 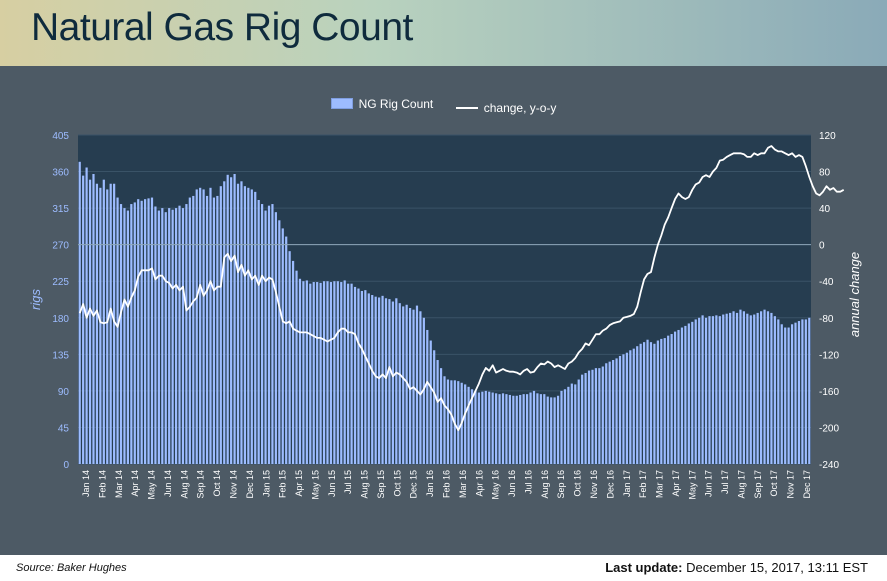 What do you see at coordinates (381, 104) in the screenshot?
I see `legend-item-rig-count: NG Rig Count` at bounding box center [381, 104].